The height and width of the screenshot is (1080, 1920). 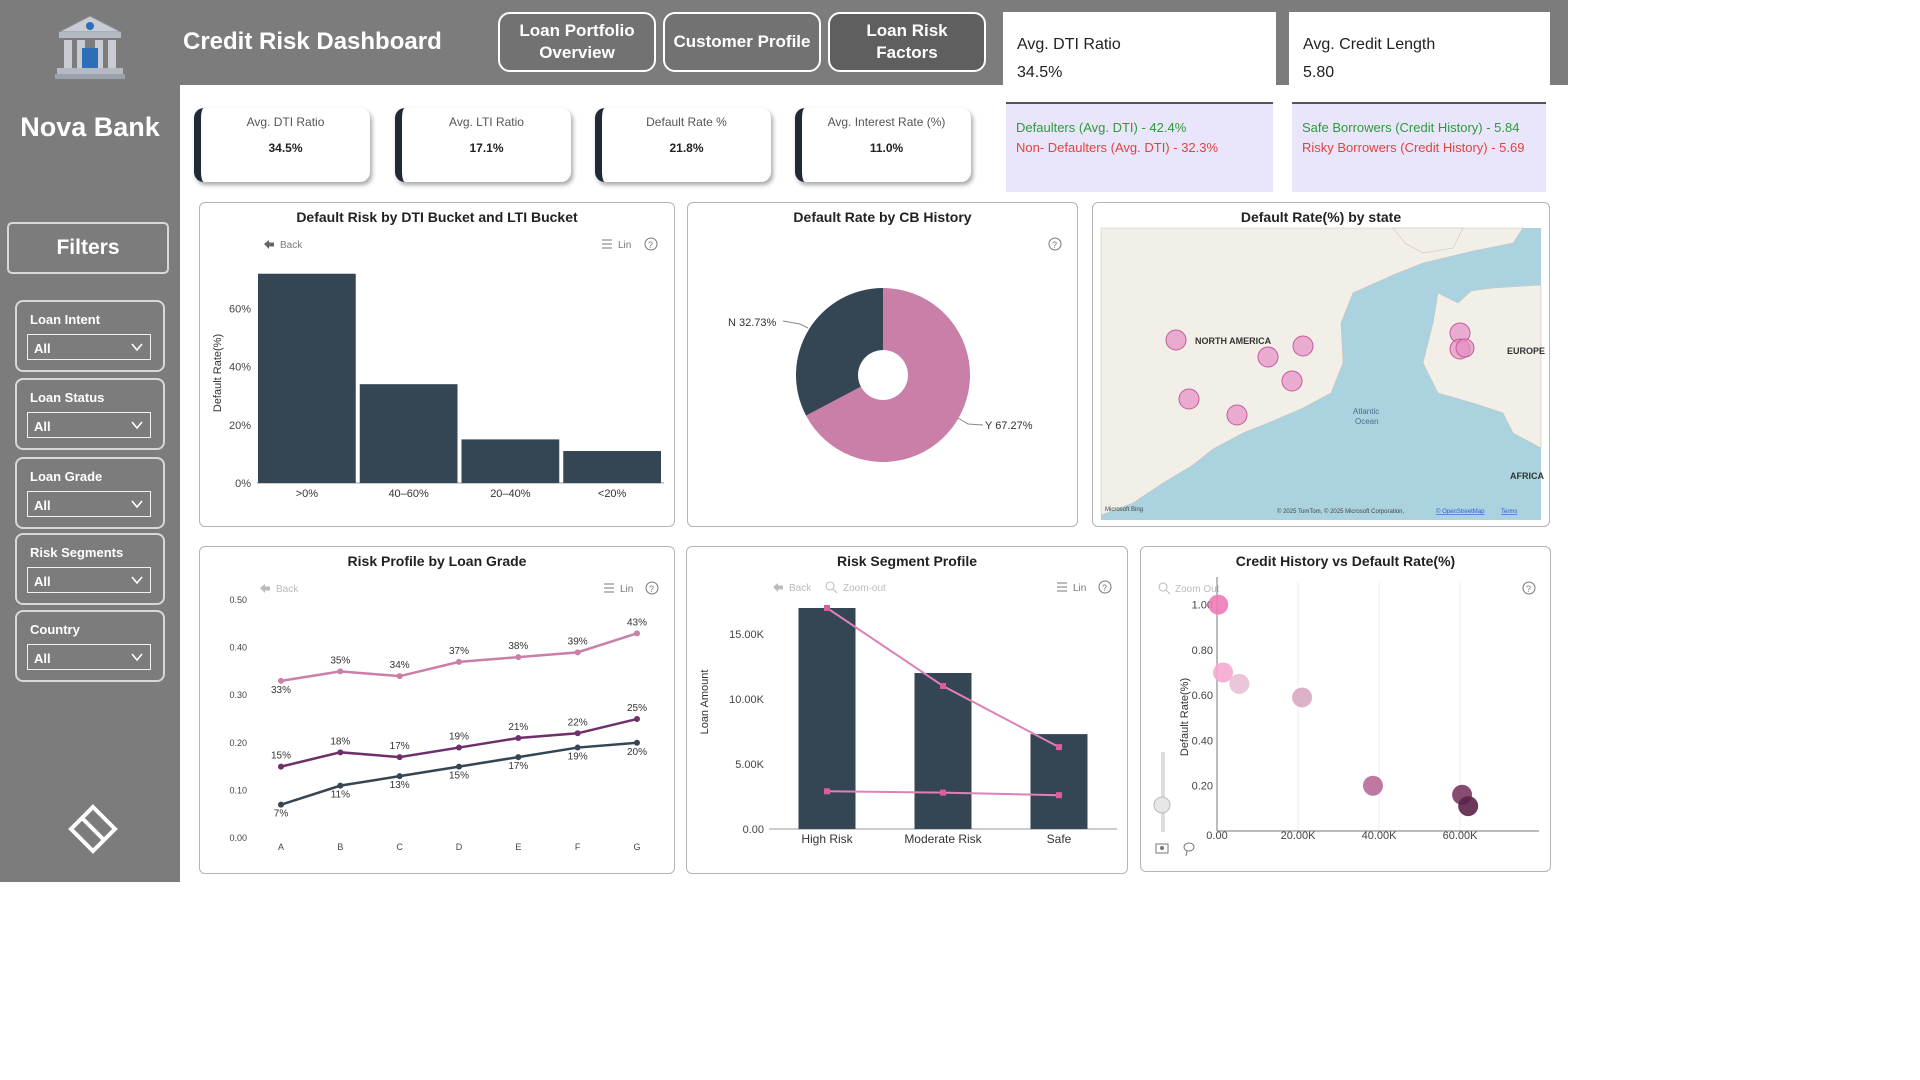 I want to click on osm-link: © OpenStreetMap, so click(x=1460, y=511).